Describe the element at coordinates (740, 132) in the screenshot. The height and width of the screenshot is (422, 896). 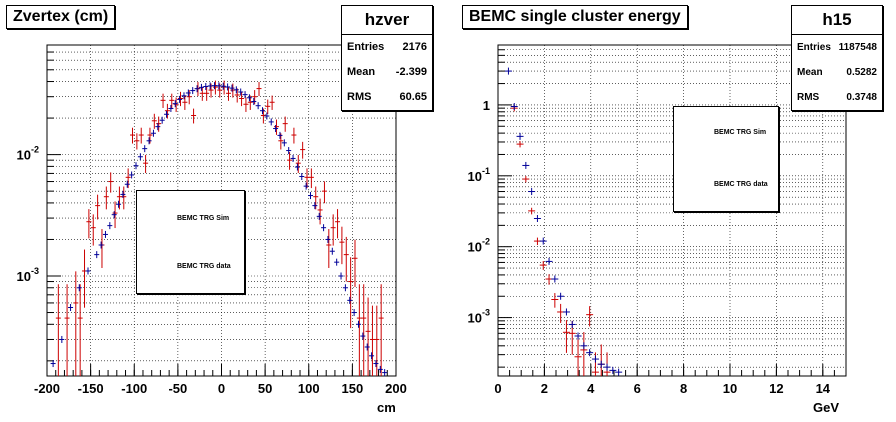
I see `right-legend-entry-sim: BEMC TRG Sim` at that location.